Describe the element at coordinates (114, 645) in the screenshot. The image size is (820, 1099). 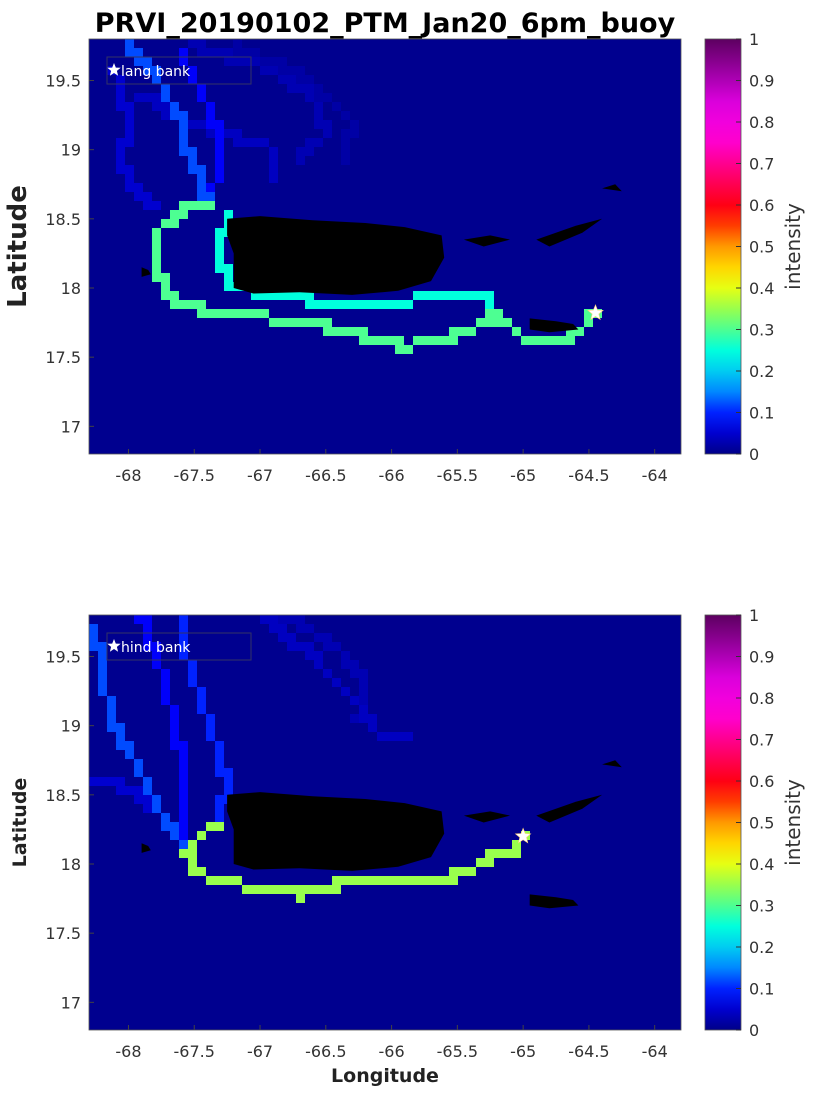
I see `legend-star-icon` at that location.